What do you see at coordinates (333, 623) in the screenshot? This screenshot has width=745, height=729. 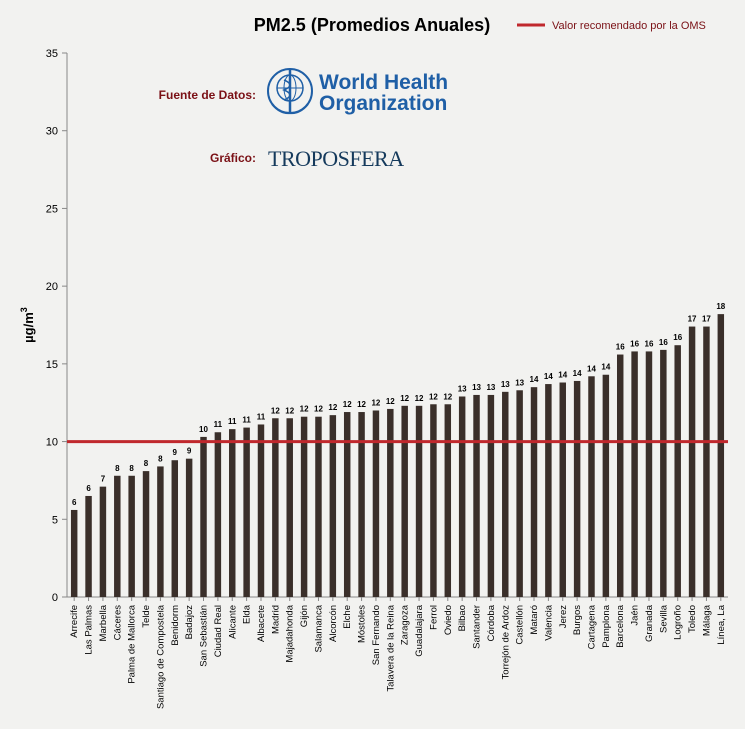 I see `x-tick-label: Alcorcón` at bounding box center [333, 623].